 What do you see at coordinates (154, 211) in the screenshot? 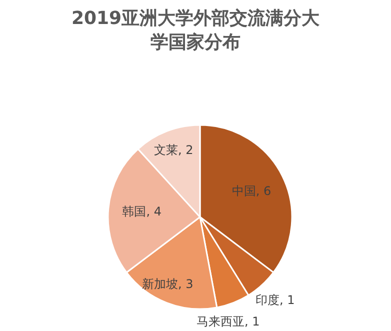
I see `data-label: , 4` at bounding box center [154, 211].